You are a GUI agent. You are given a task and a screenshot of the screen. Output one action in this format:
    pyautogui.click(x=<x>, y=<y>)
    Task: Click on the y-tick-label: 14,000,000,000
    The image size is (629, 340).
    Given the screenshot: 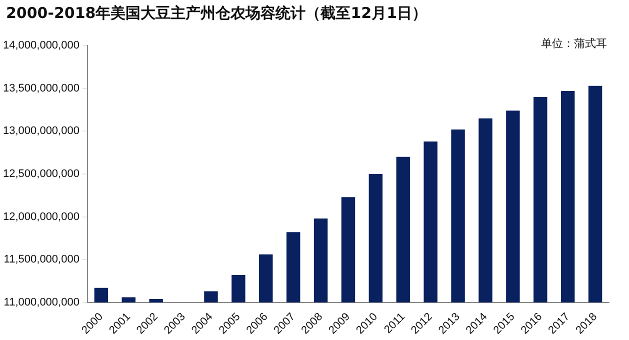 What is the action you would take?
    pyautogui.click(x=41, y=46)
    